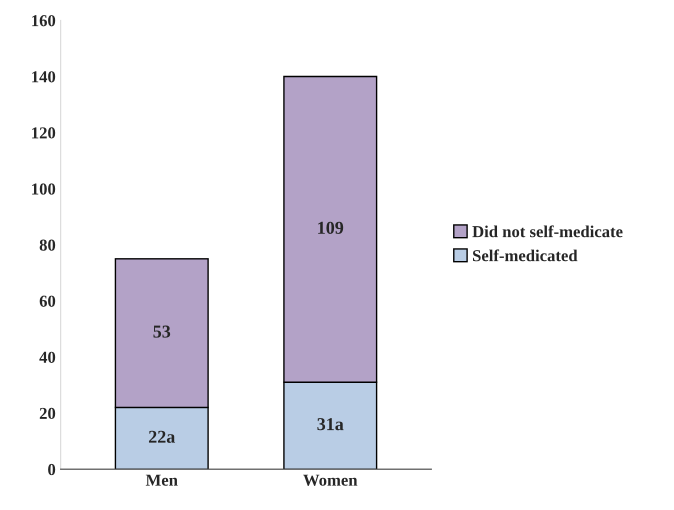 The image size is (674, 510). Describe the element at coordinates (331, 228) in the screenshot. I see `data-label: 109` at that location.